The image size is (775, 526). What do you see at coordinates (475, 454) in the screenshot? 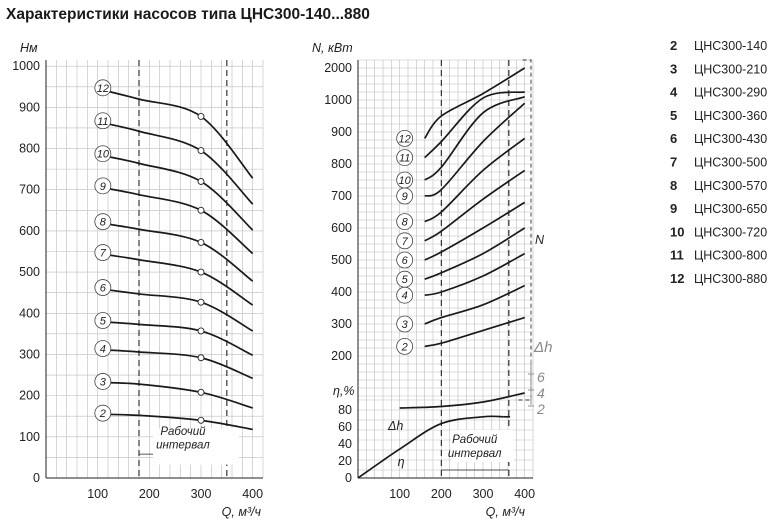
I see `working-range-label: интервал` at bounding box center [475, 454].